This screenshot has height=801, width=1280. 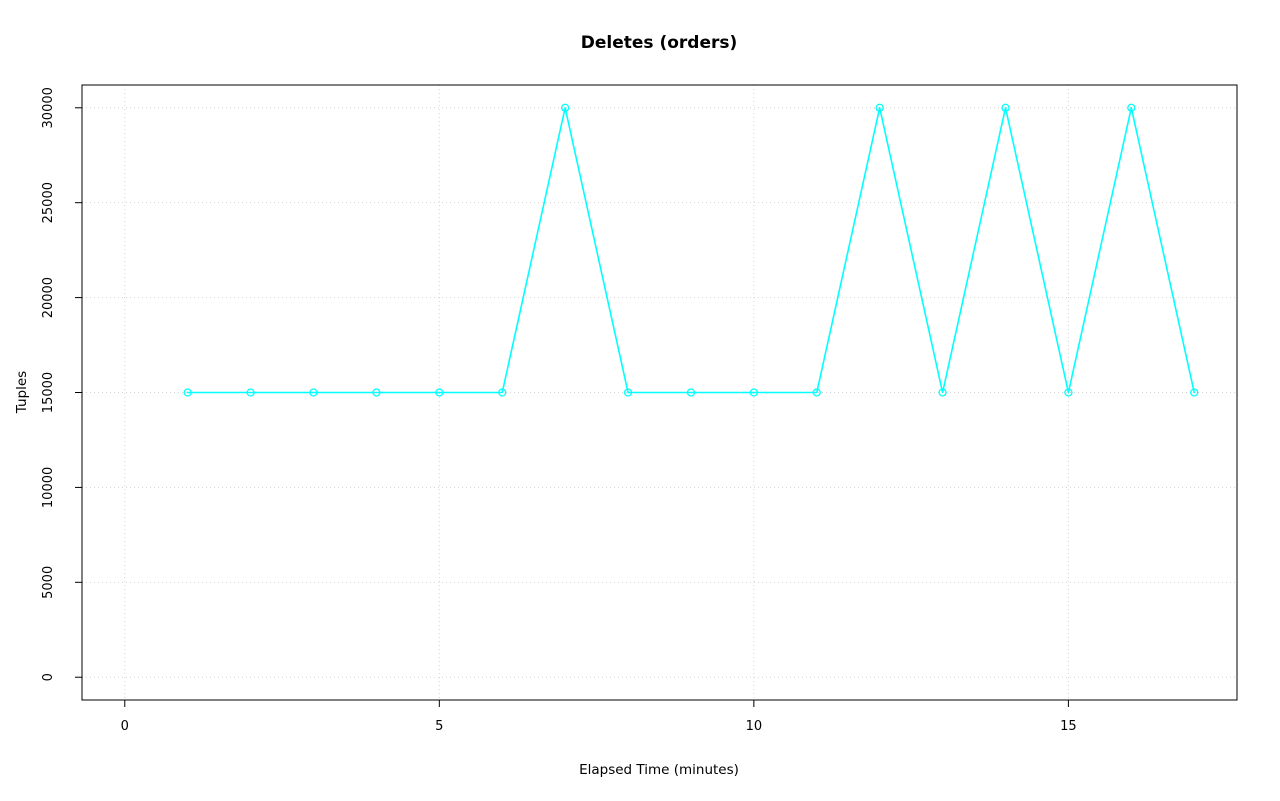 What do you see at coordinates (754, 726) in the screenshot?
I see `x-tick-label: 10` at bounding box center [754, 726].